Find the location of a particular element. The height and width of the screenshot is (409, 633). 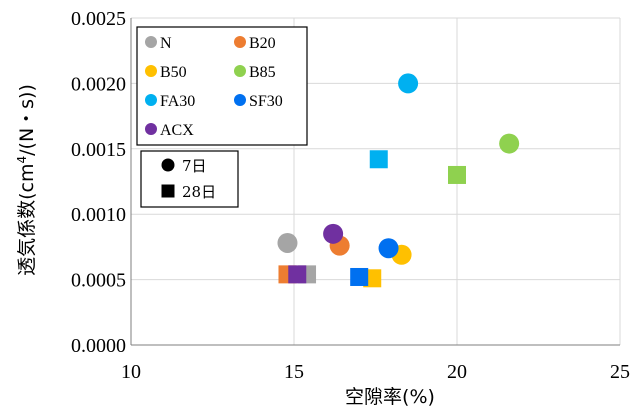

point-7d-b85 is located at coordinates (509, 143).